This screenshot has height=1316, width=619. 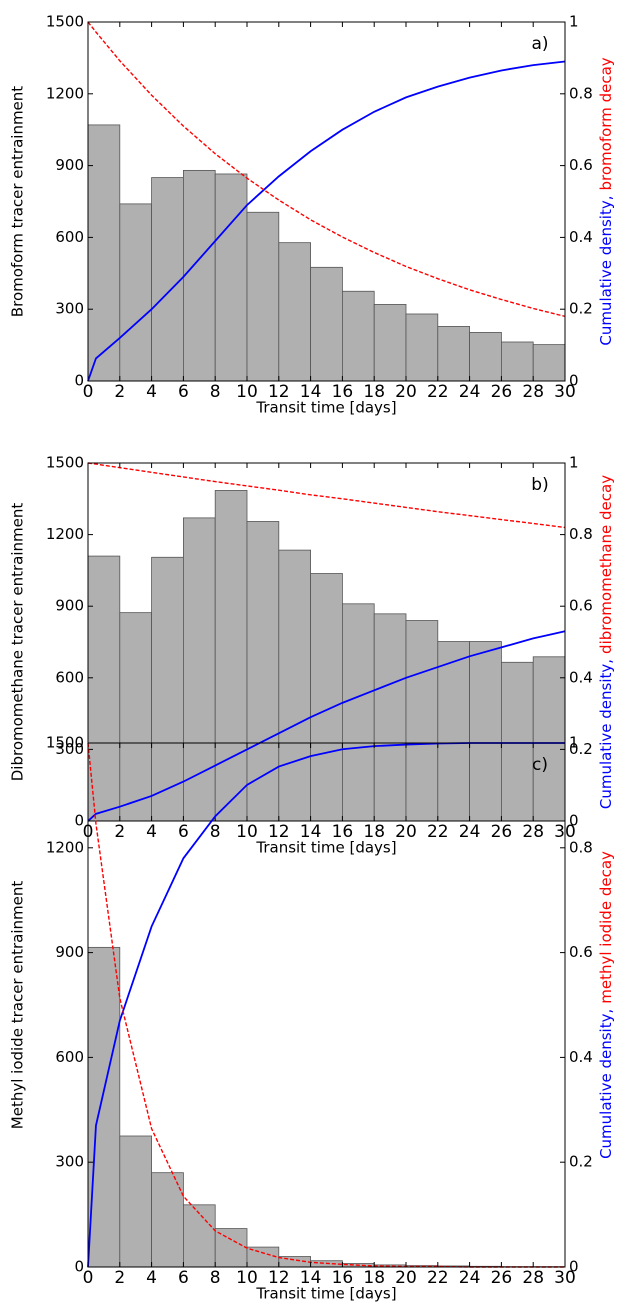 What do you see at coordinates (539, 44) in the screenshot?
I see `panel-annotation: a)` at bounding box center [539, 44].